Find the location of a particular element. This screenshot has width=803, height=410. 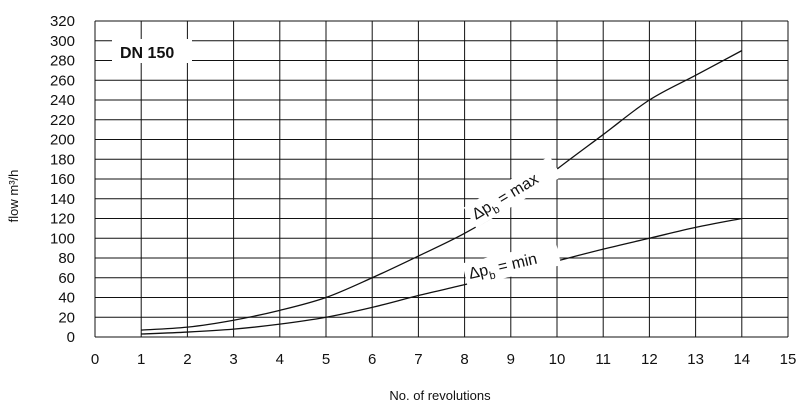

y-tick-280: 280 is located at coordinates (62, 61).